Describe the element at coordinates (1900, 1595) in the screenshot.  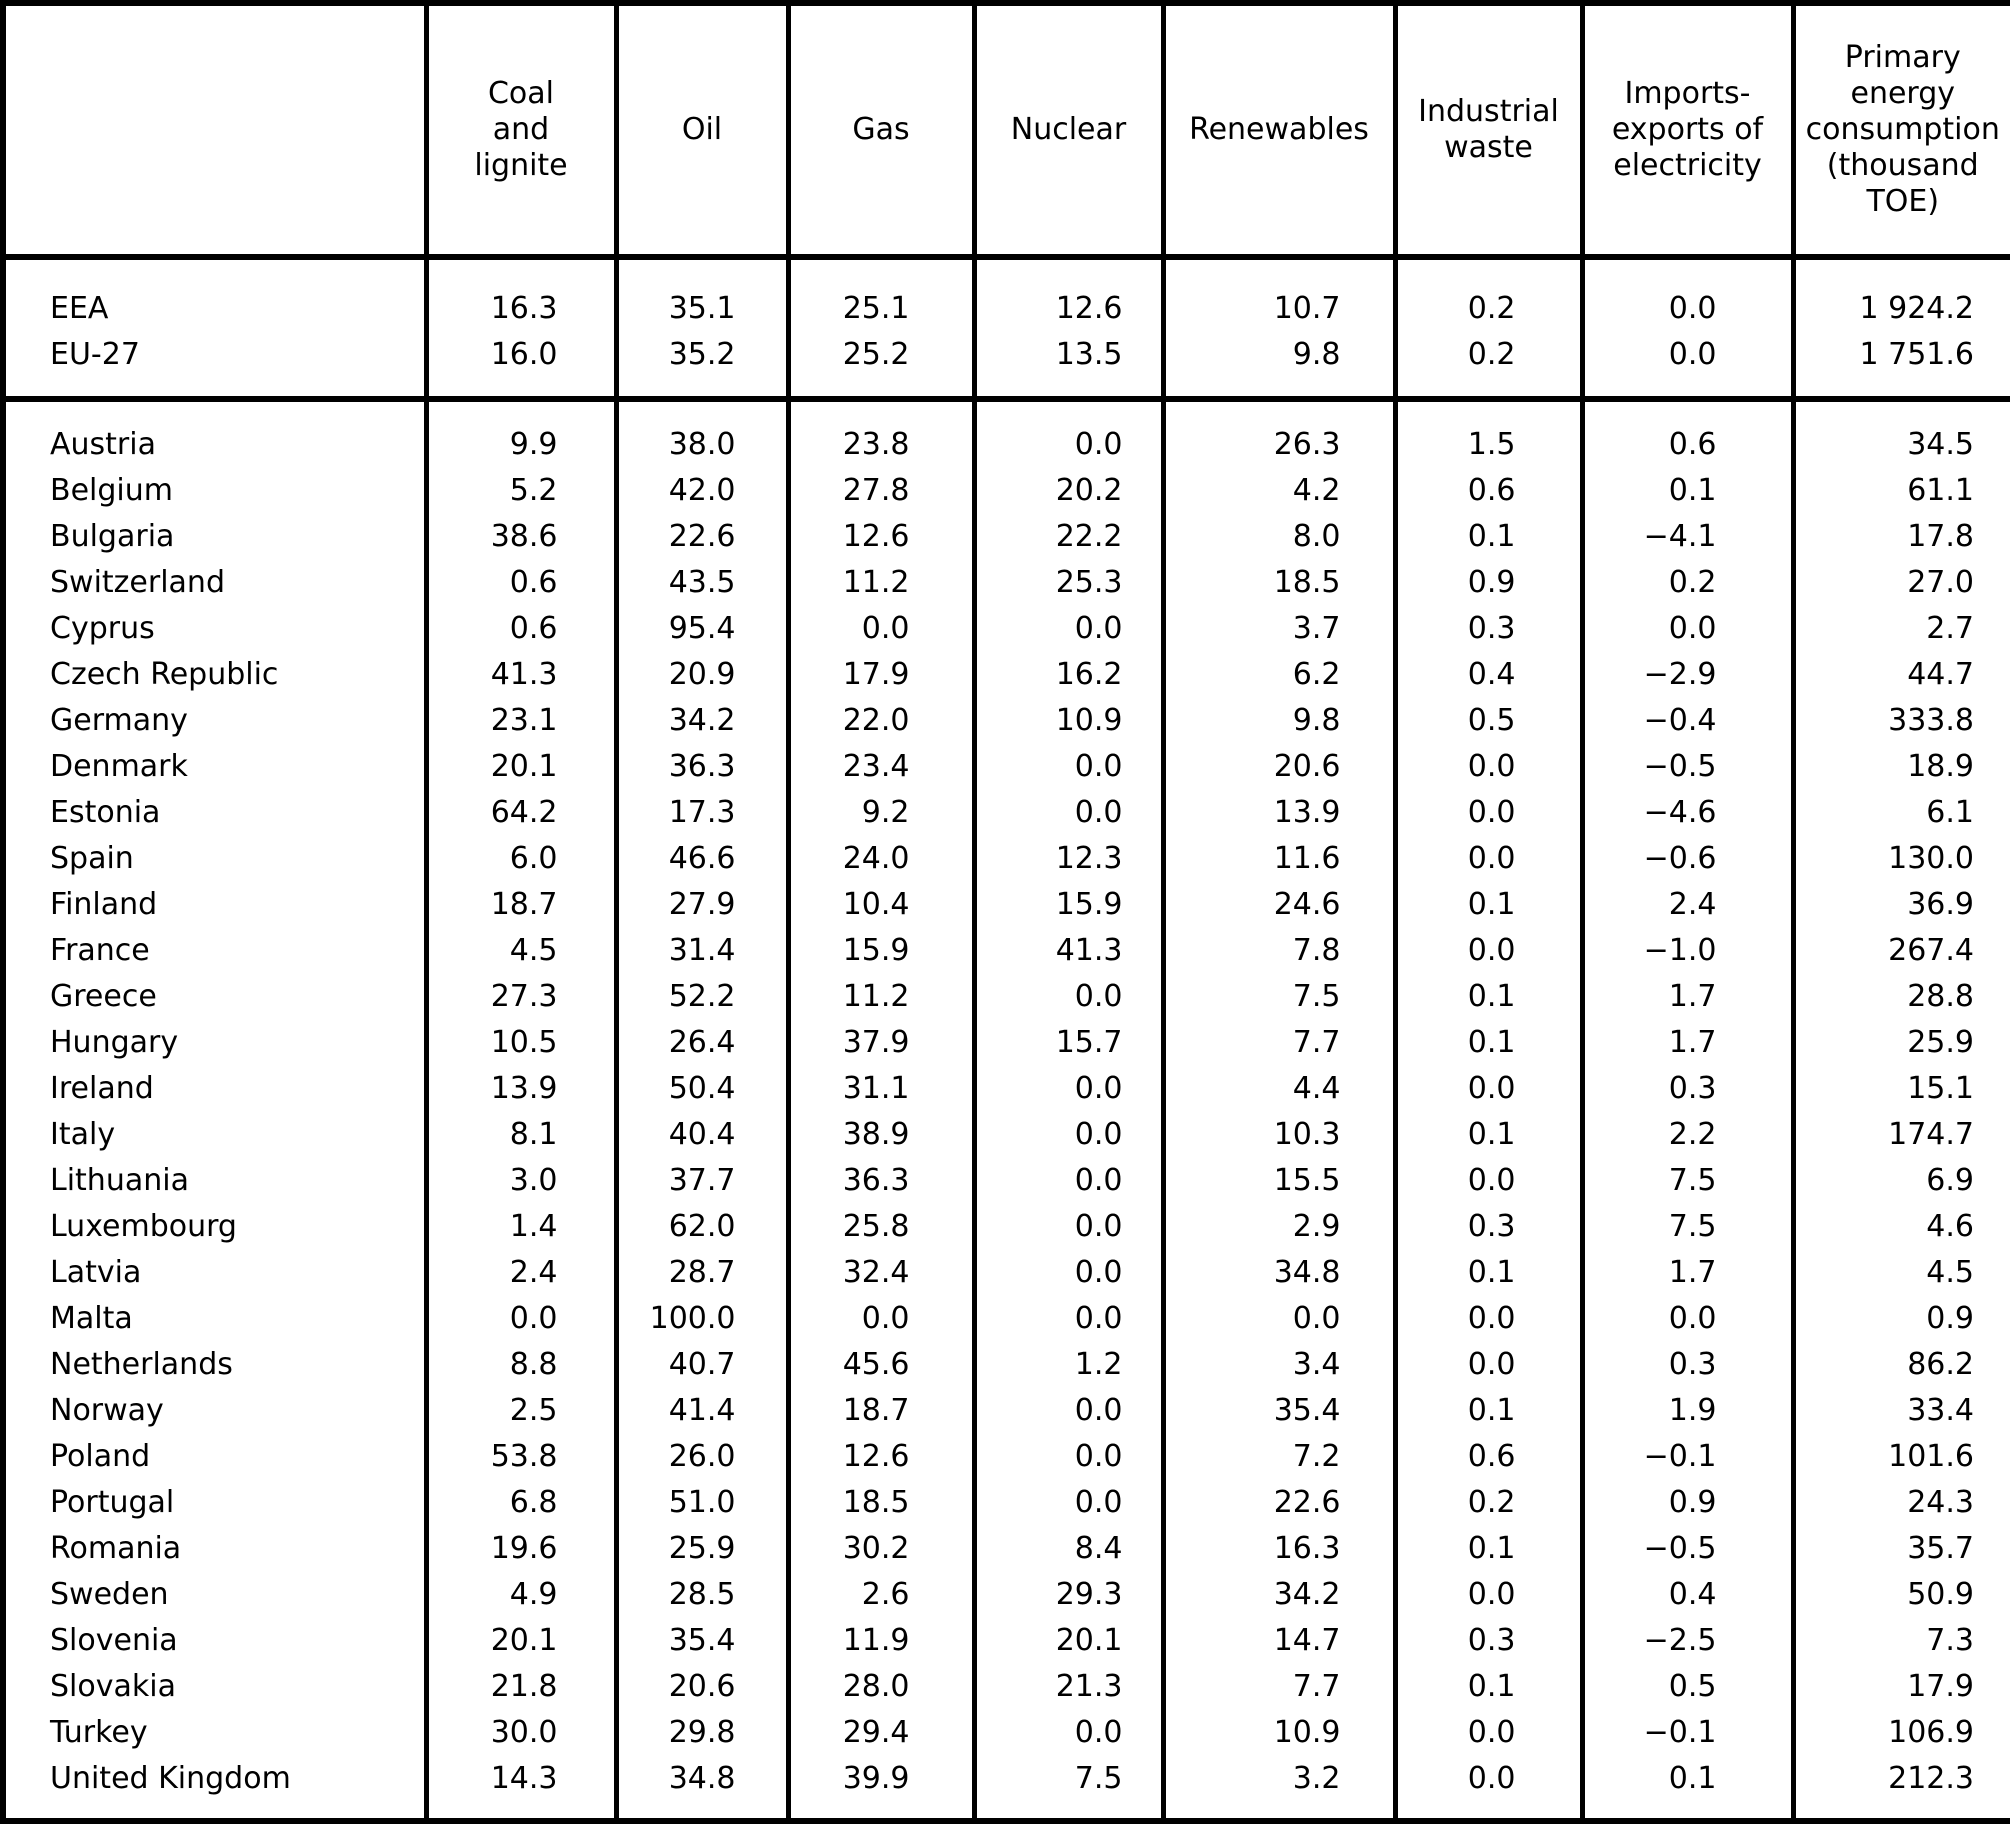
I see `value-cell: 50.9` at that location.